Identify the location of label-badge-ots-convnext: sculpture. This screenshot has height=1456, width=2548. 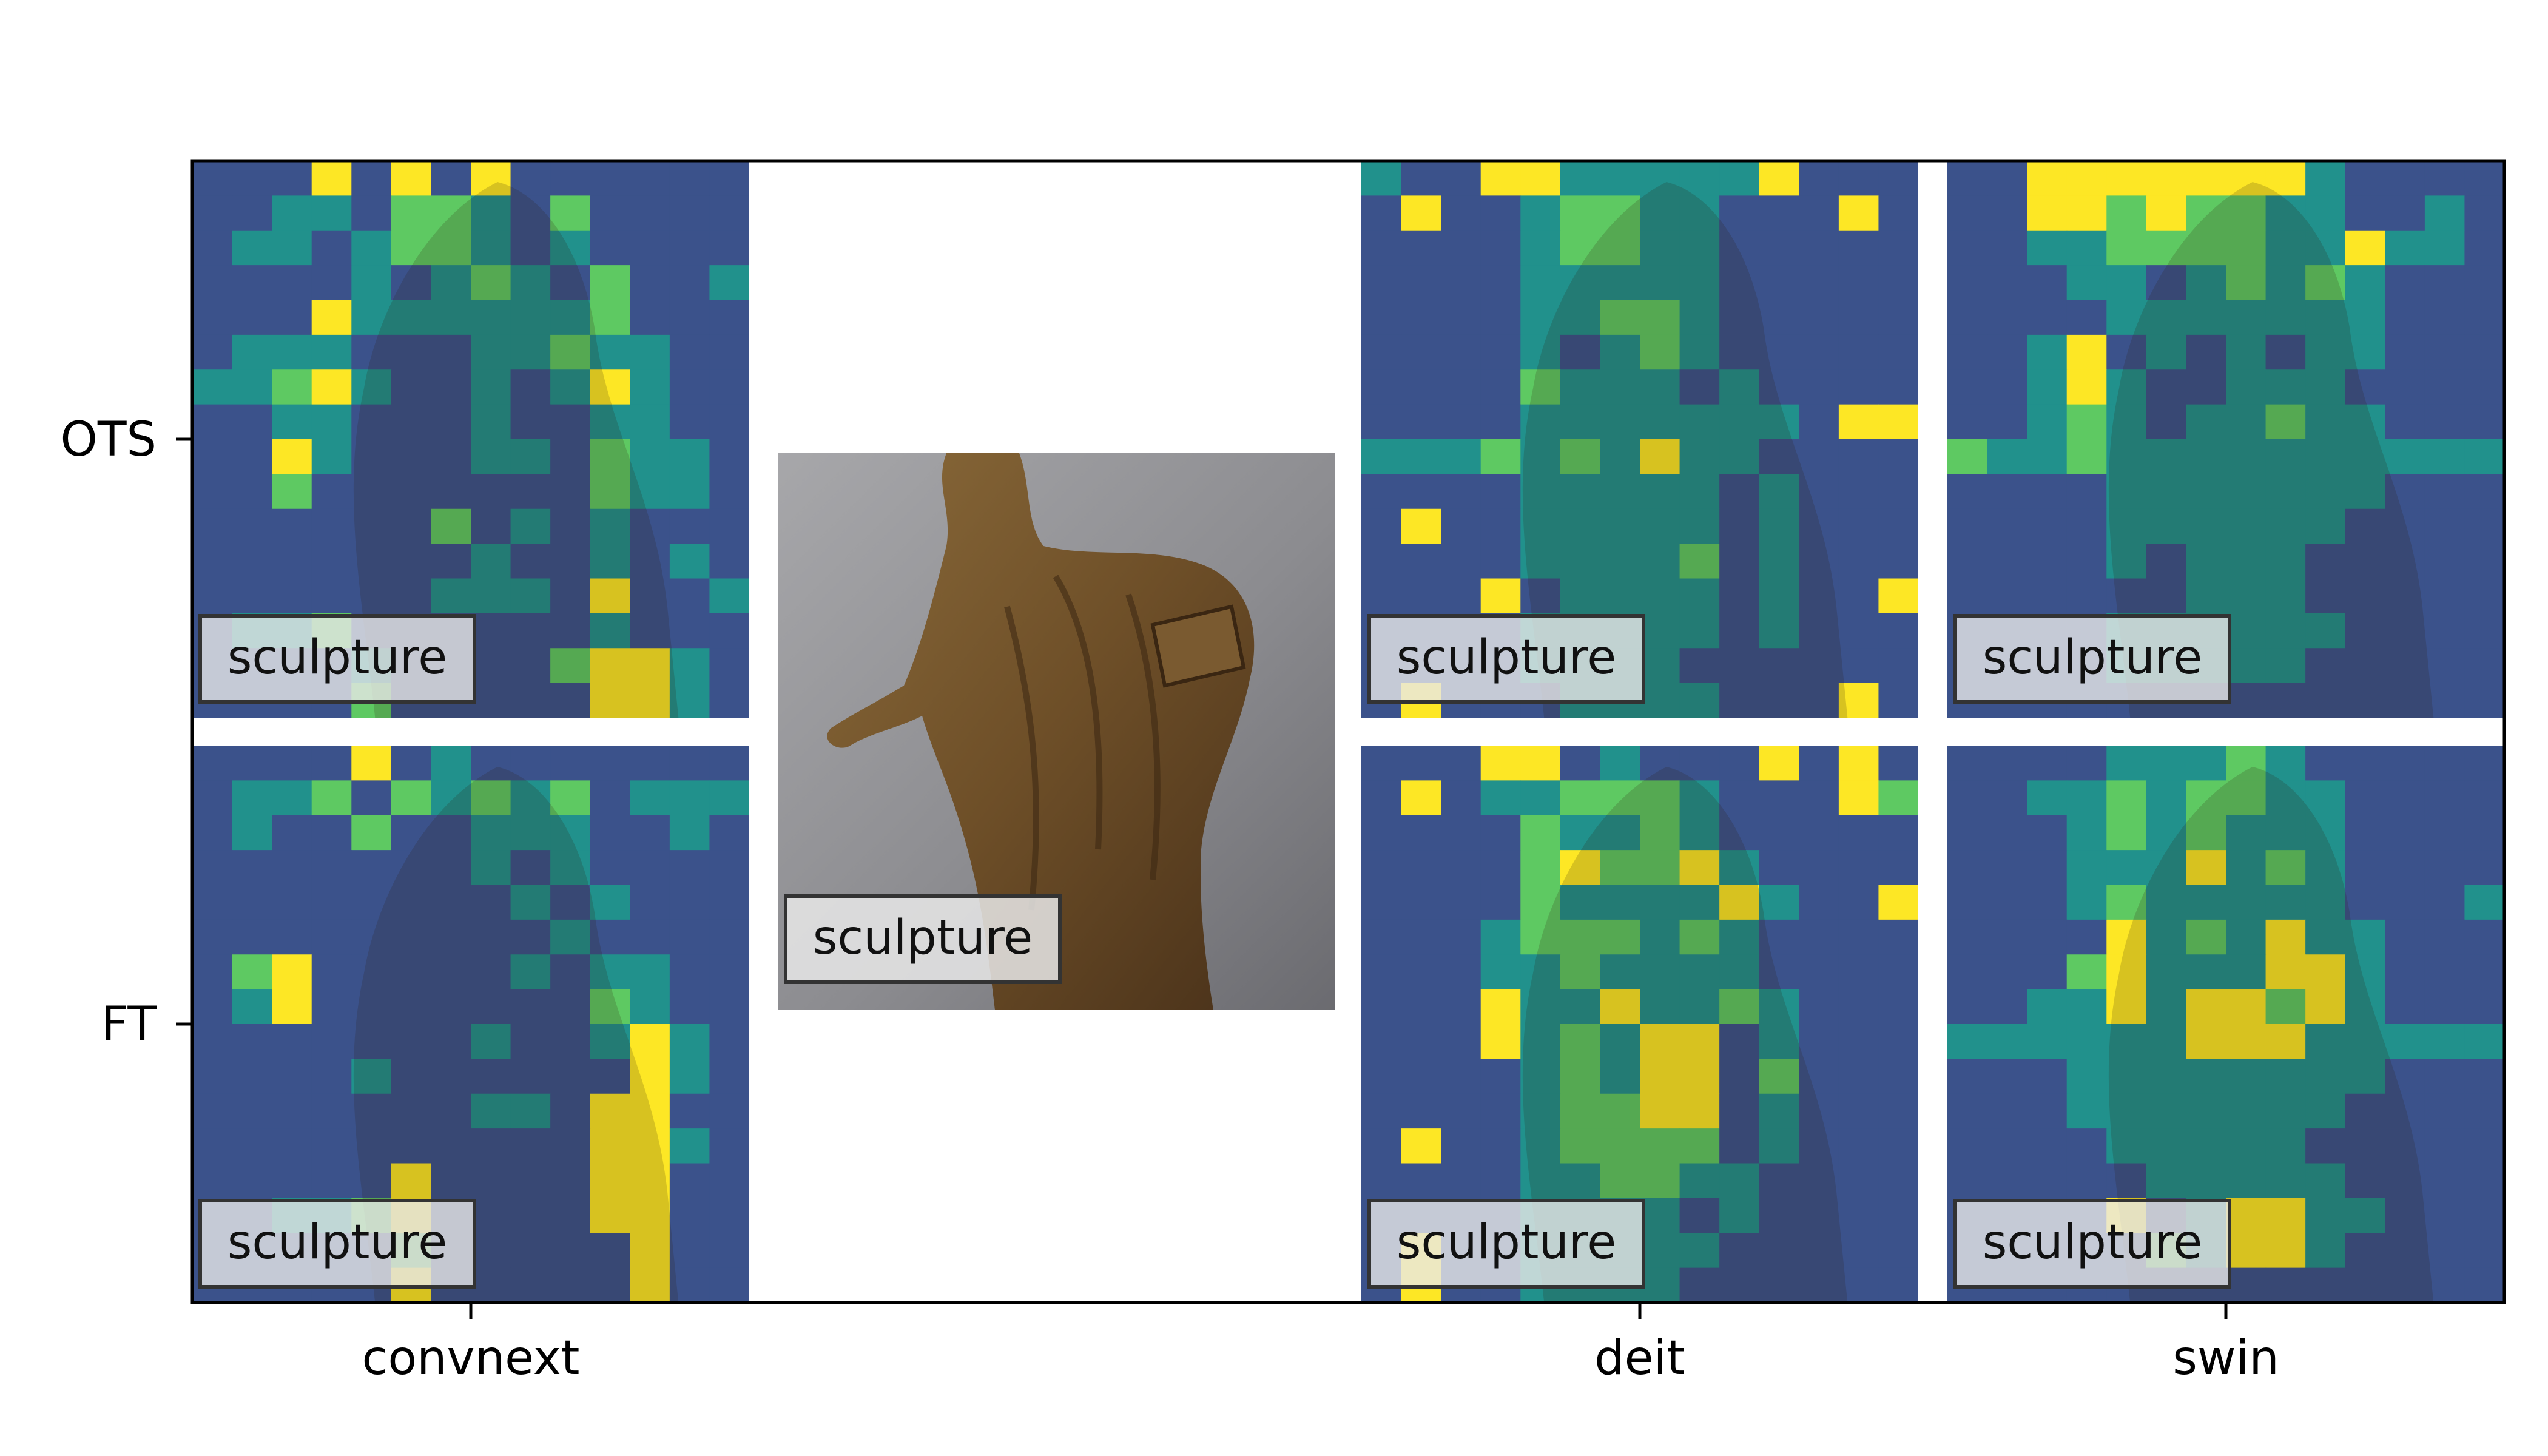
(337, 659).